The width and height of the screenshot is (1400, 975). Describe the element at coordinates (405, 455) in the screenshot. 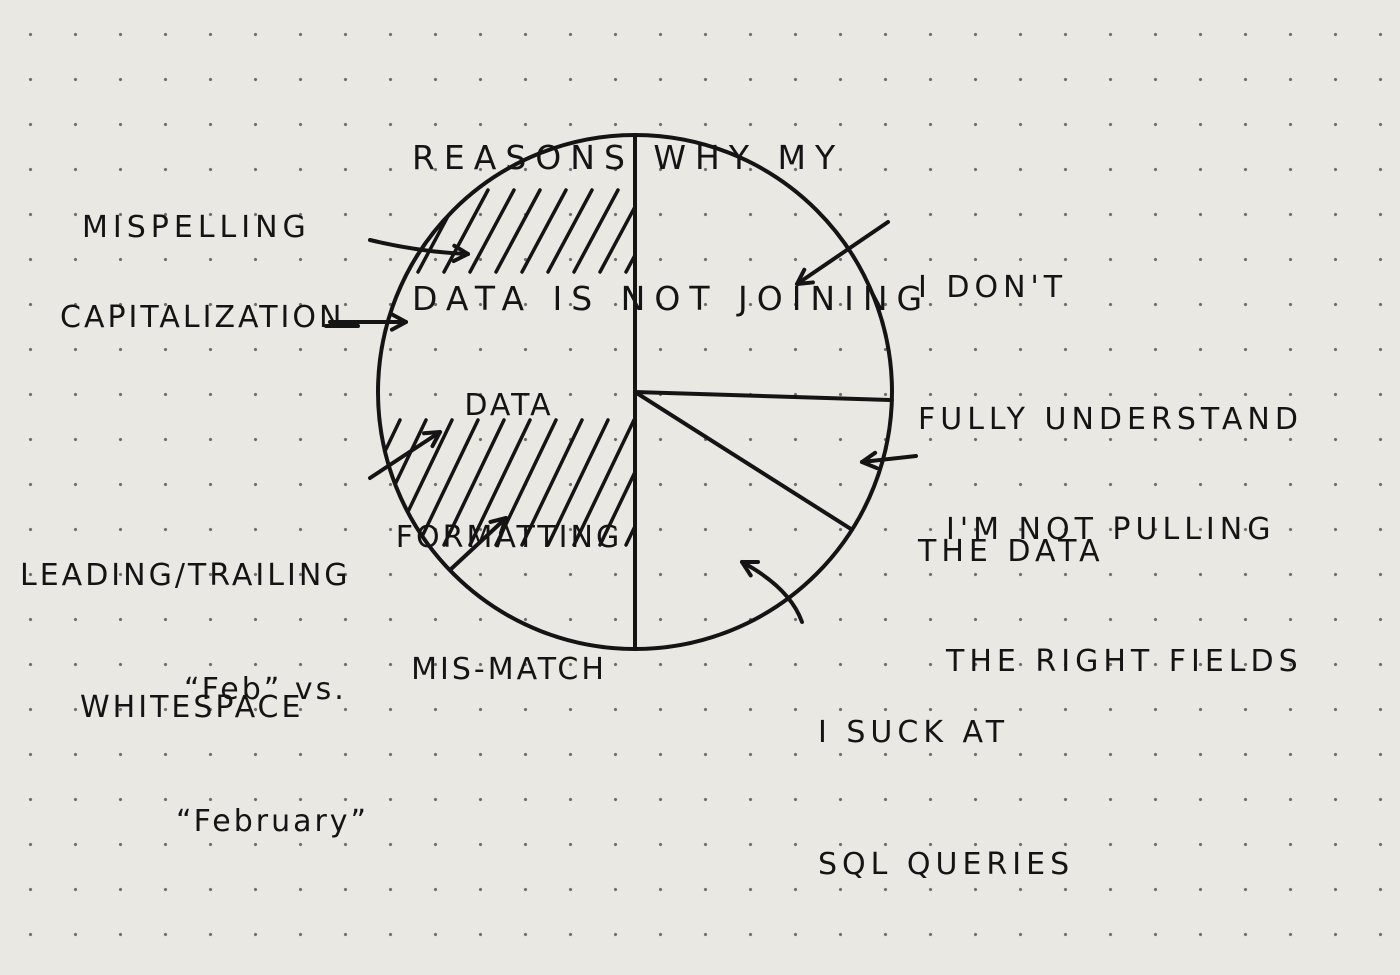

I see `arrow-whitespace` at that location.